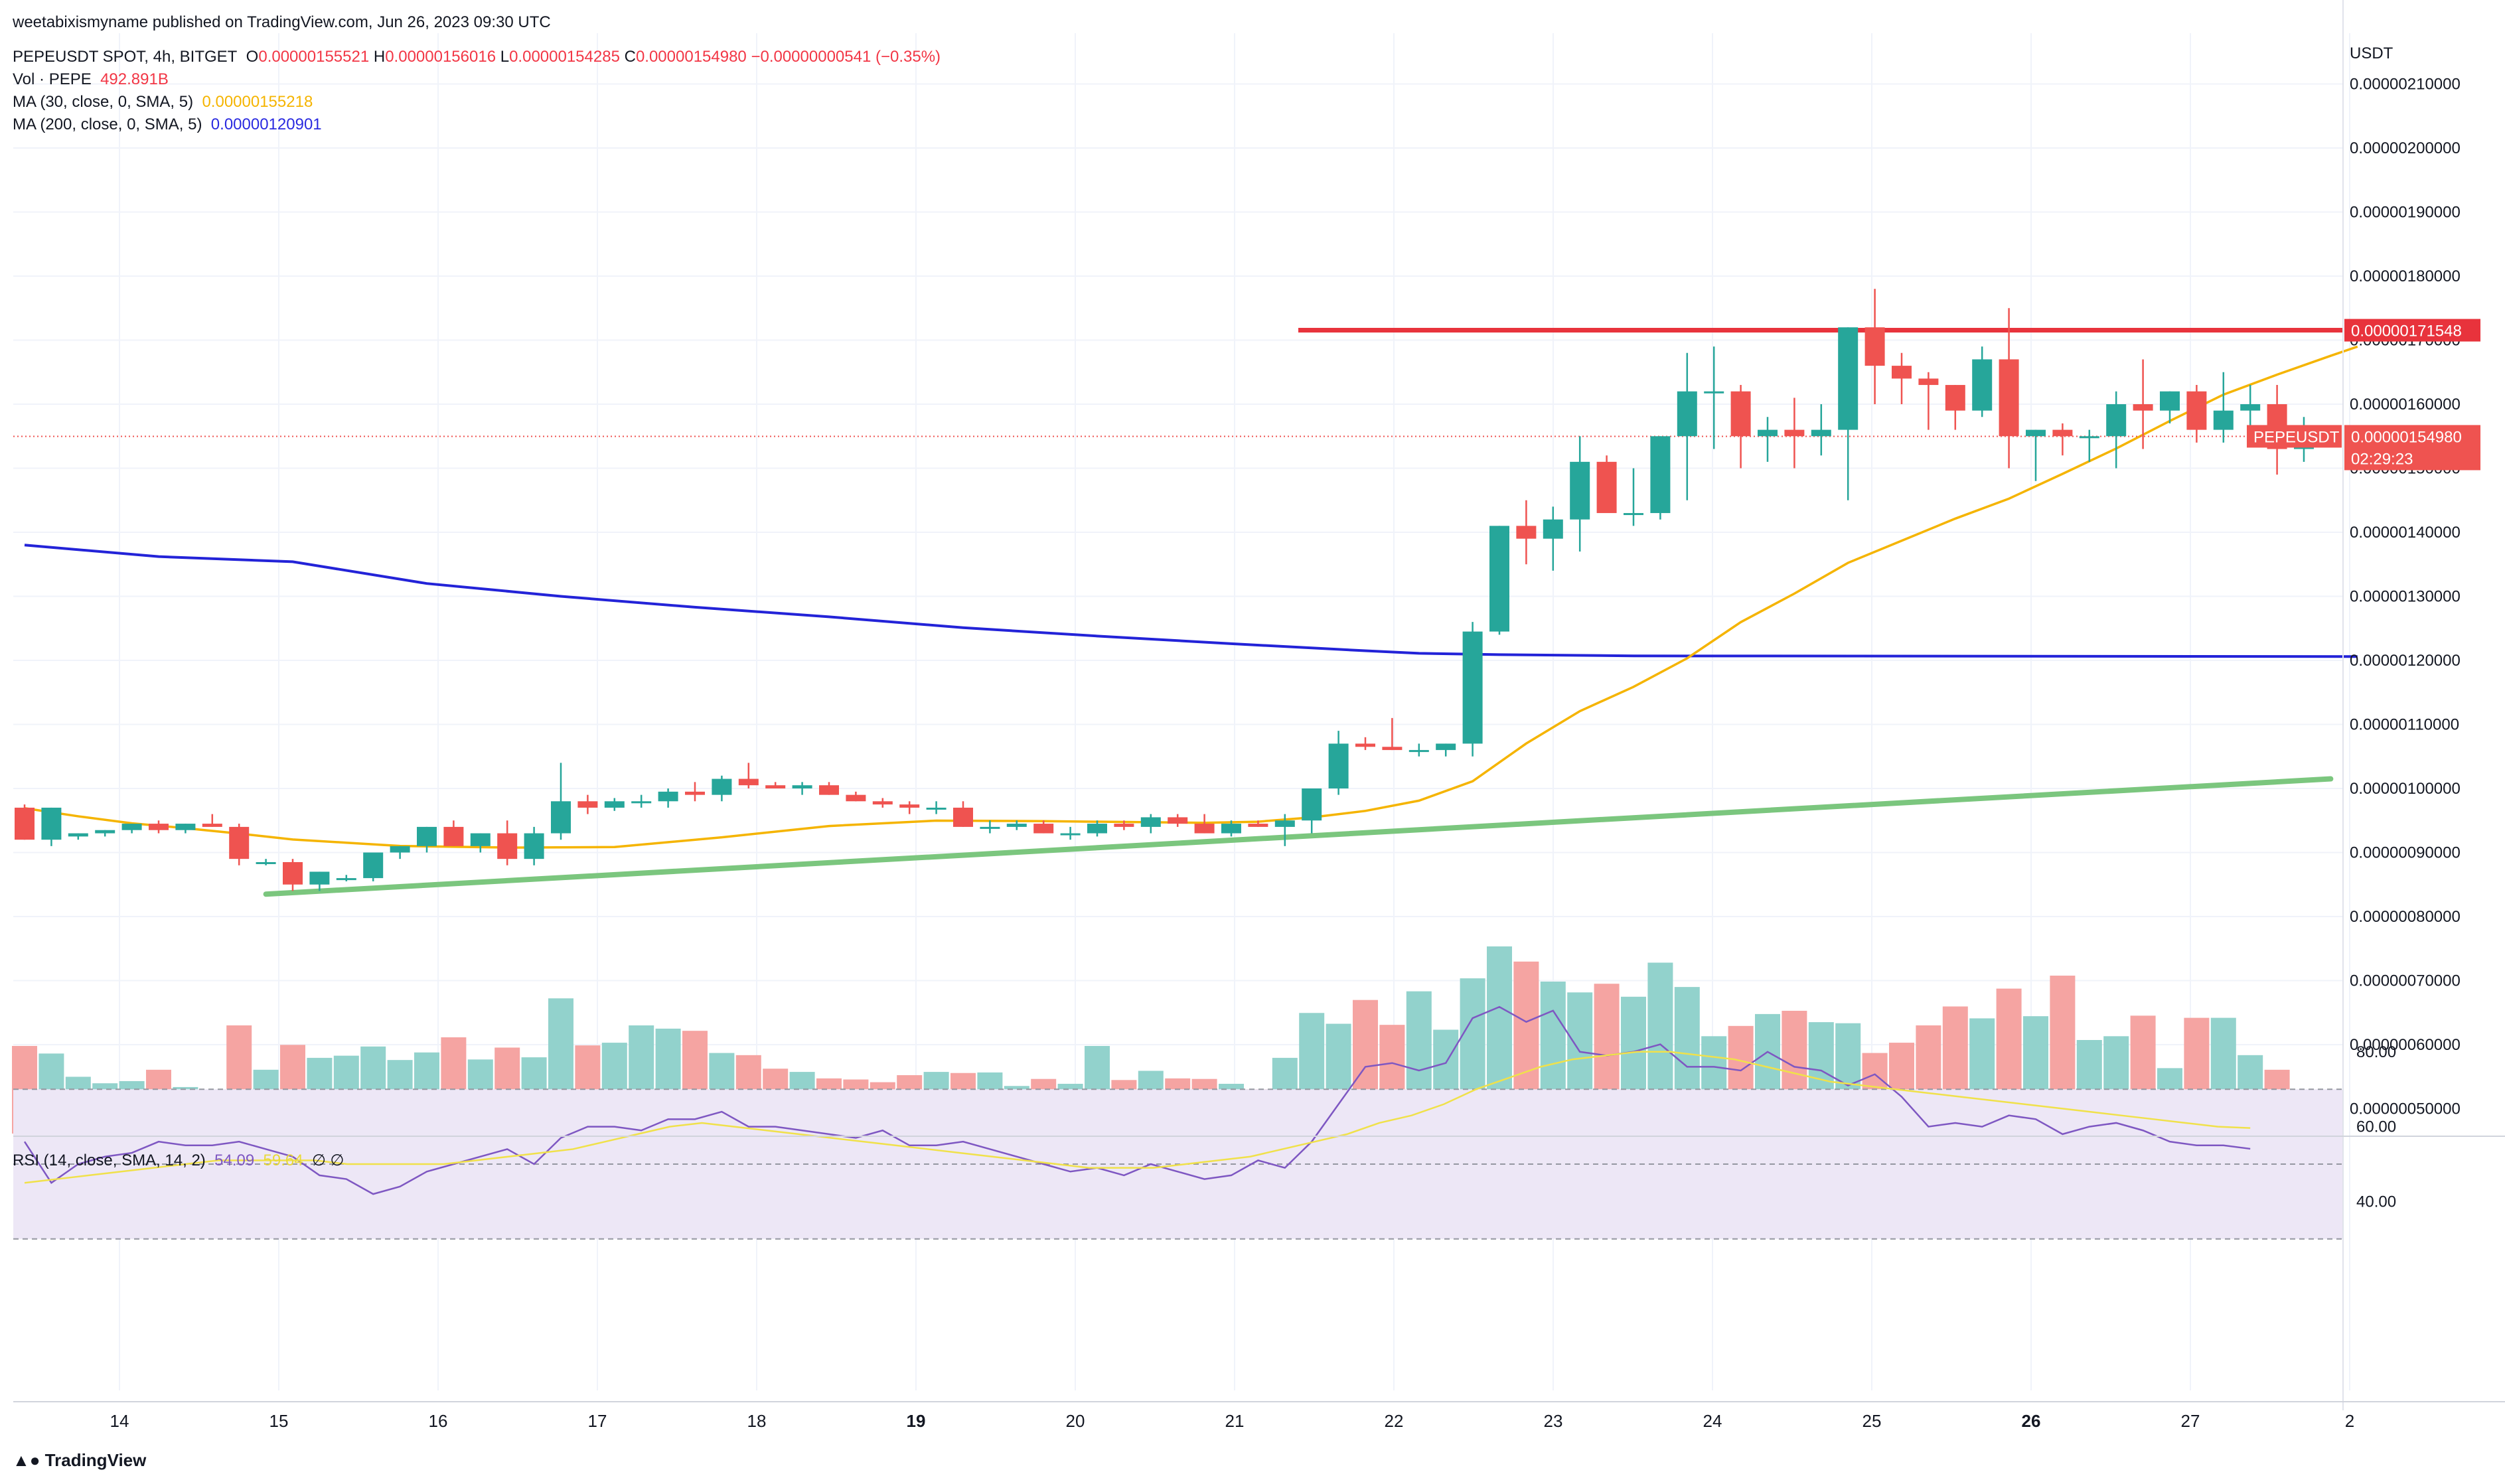 Image resolution: width=2505 pixels, height=1484 pixels. Describe the element at coordinates (630, 57) in the screenshot. I see `ohlc-c-label: C` at that location.